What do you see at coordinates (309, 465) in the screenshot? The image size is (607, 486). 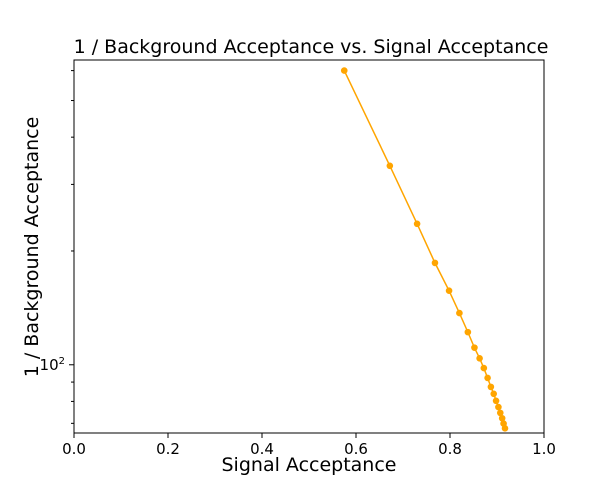 I see `x-axis-label: Signal Acceptance` at bounding box center [309, 465].